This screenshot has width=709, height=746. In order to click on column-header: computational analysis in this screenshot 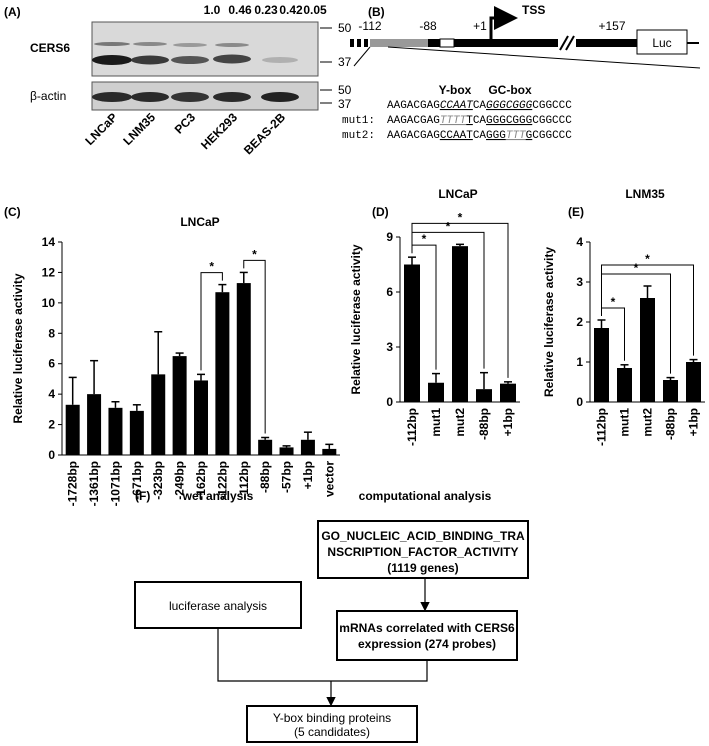, I will do `click(425, 496)`.